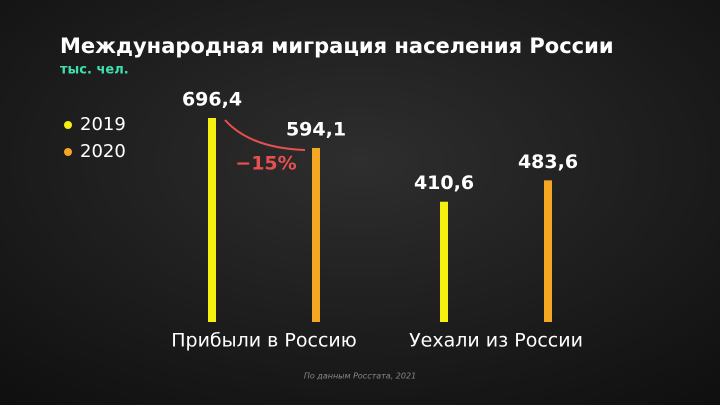  I want to click on legend-label: 2020, so click(103, 151).